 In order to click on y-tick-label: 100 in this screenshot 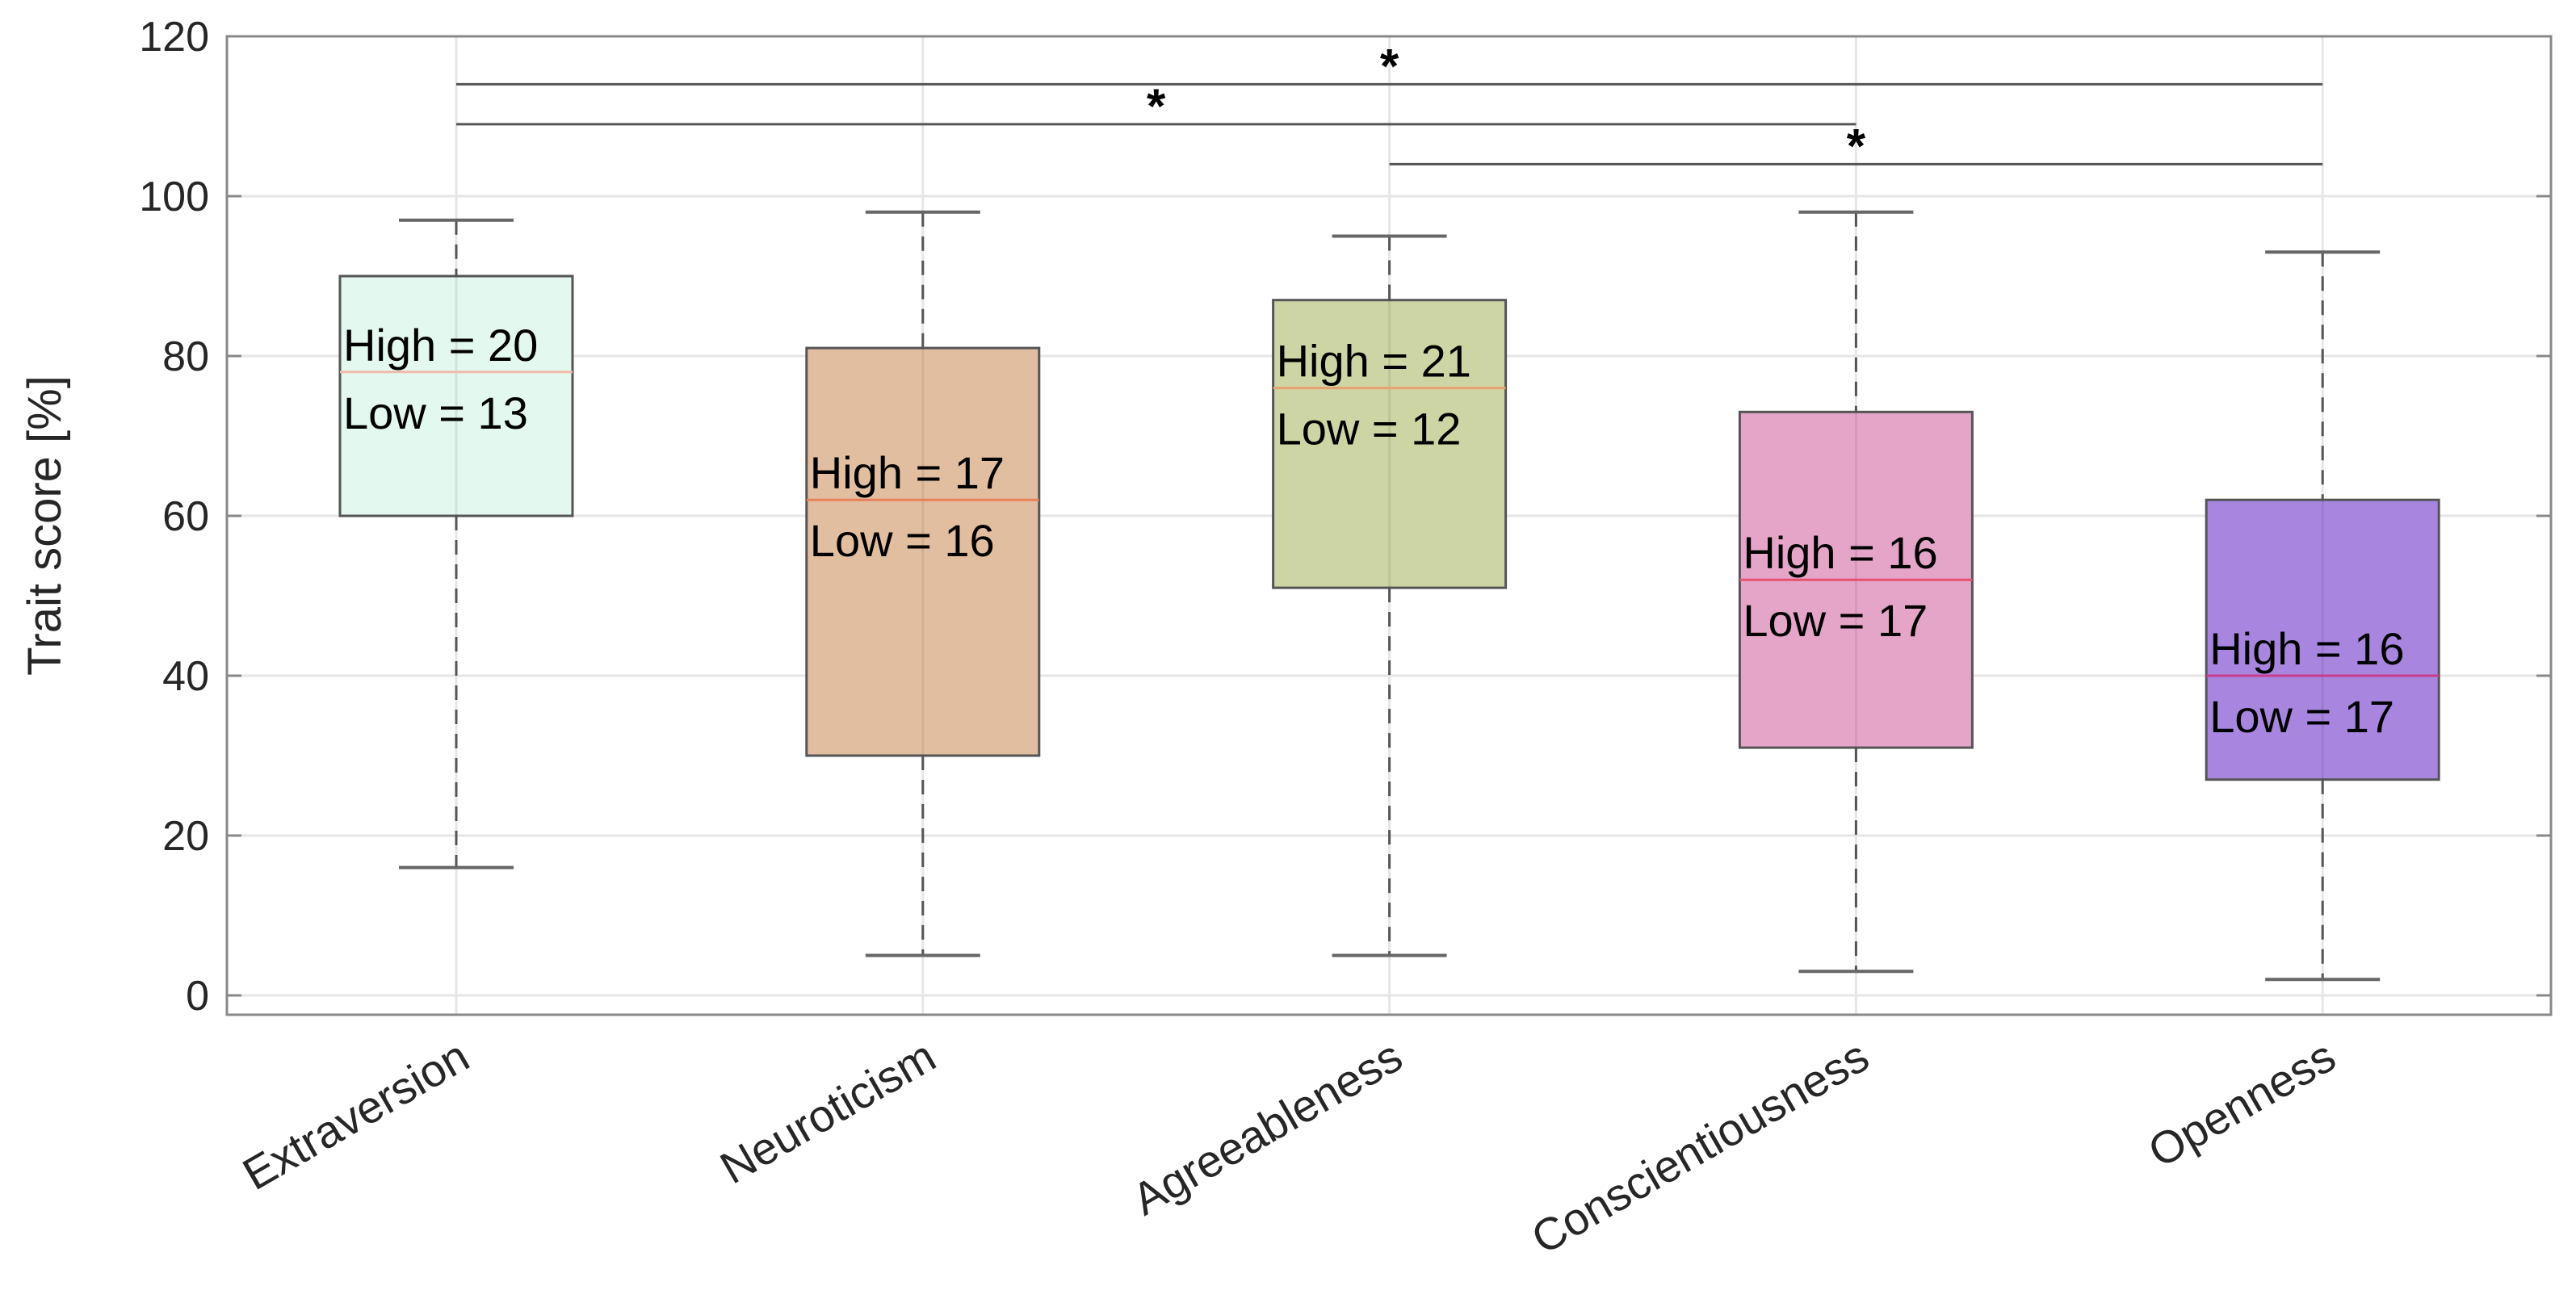, I will do `click(174, 197)`.